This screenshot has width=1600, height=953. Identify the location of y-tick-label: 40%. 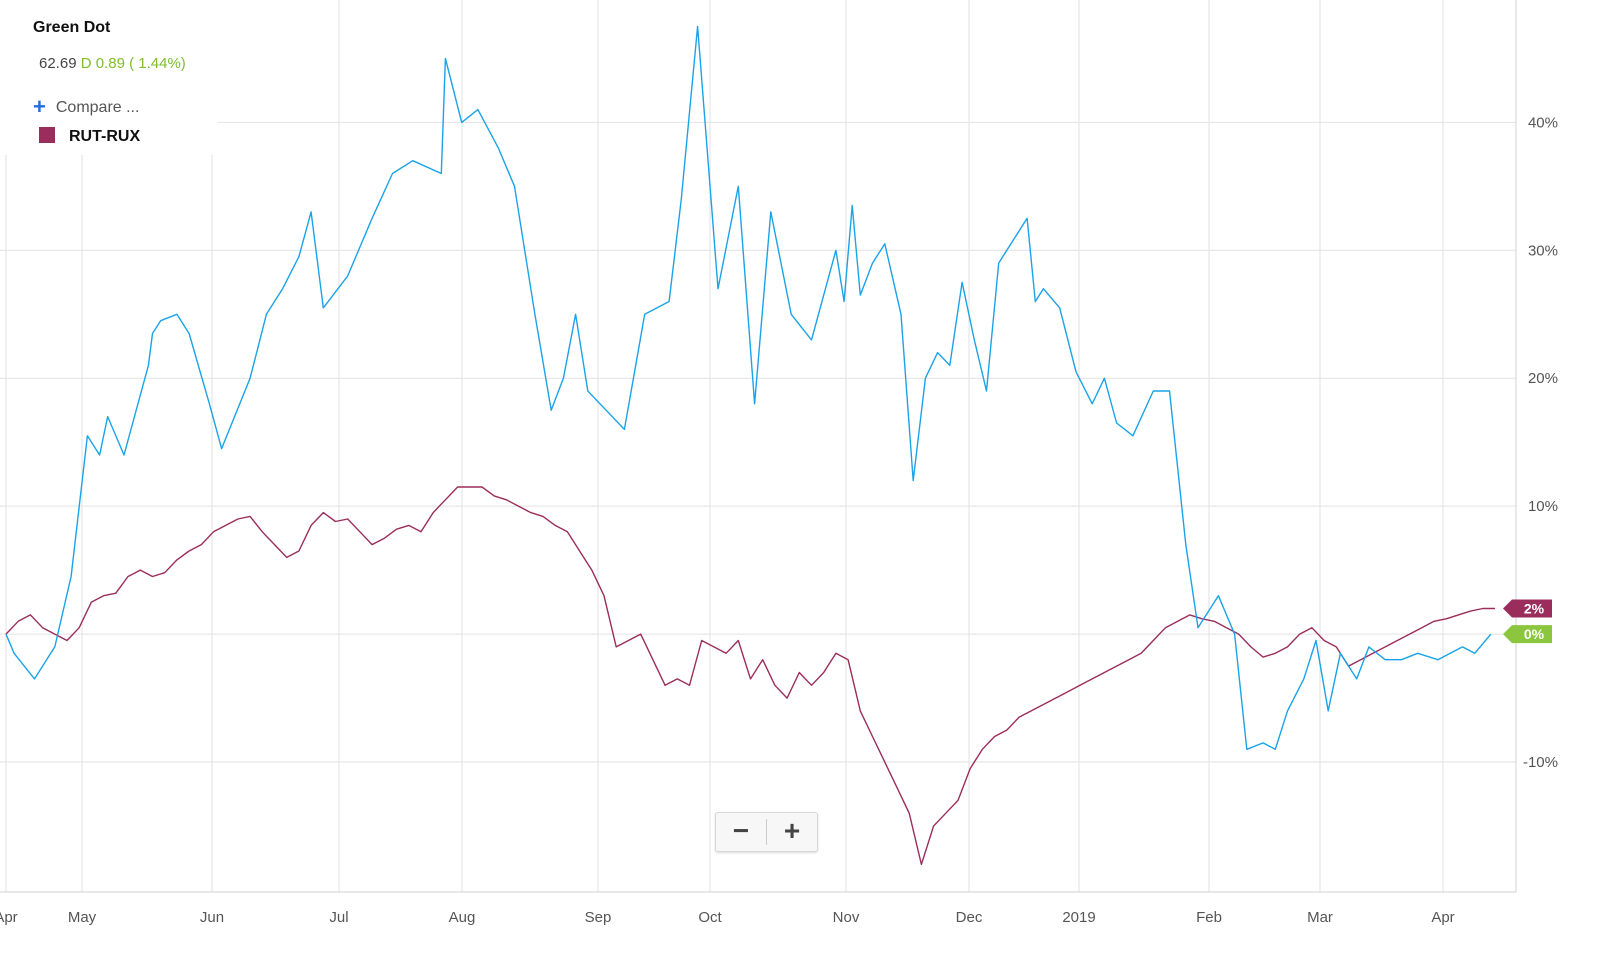
(1543, 122).